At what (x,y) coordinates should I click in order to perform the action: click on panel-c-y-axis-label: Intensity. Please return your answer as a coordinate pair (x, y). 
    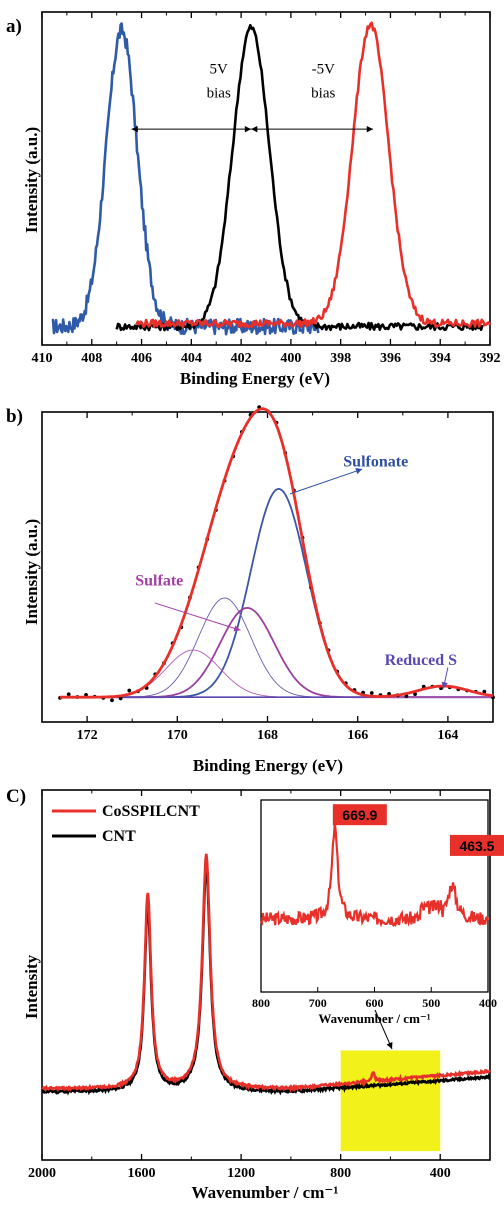
    Looking at the image, I should click on (31, 986).